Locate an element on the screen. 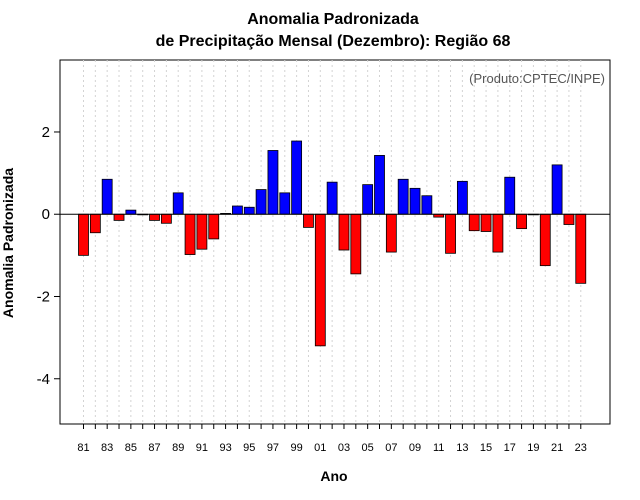 The width and height of the screenshot is (640, 500). bar-1996 is located at coordinates (261, 202).